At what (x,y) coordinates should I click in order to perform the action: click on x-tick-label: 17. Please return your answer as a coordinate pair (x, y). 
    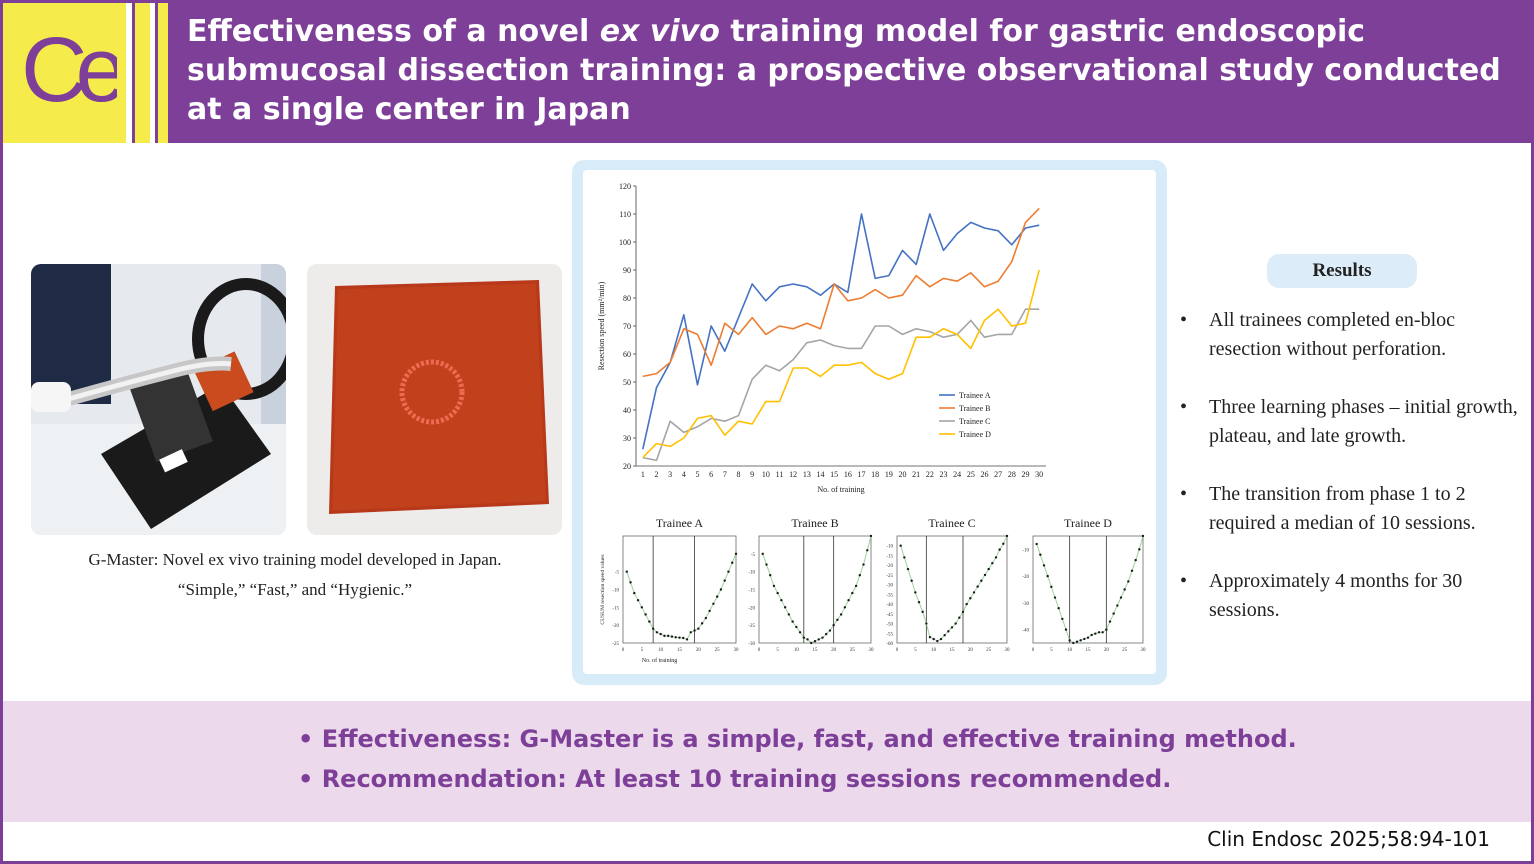
    Looking at the image, I should click on (862, 474).